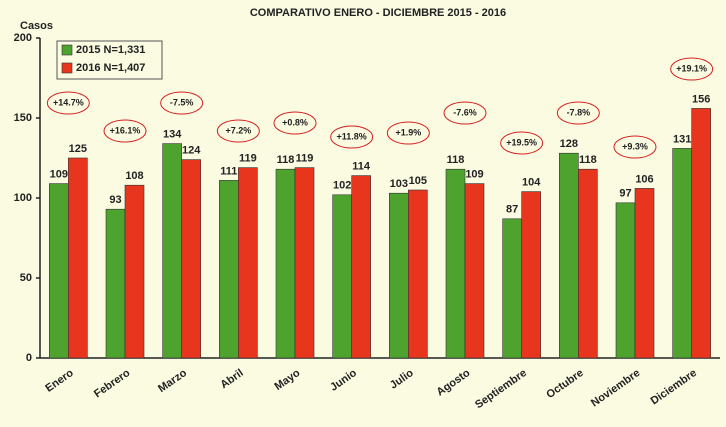  I want to click on annotation: -7.6%, so click(465, 112).